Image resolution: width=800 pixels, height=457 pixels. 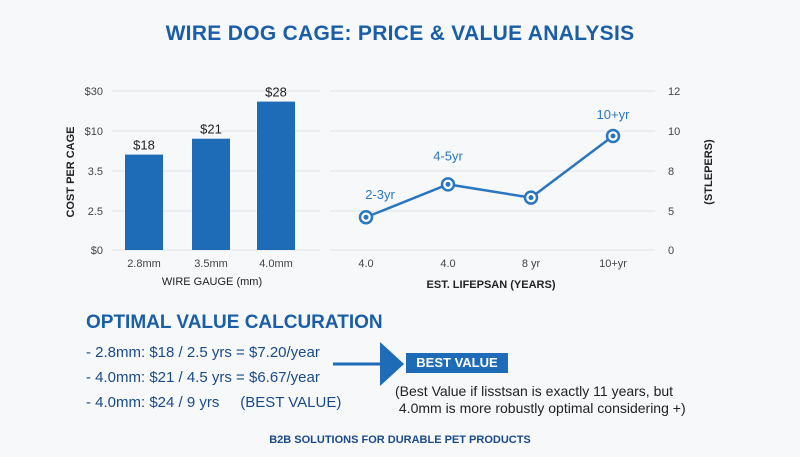 What do you see at coordinates (211, 129) in the screenshot?
I see `bar-data-label: $21` at bounding box center [211, 129].